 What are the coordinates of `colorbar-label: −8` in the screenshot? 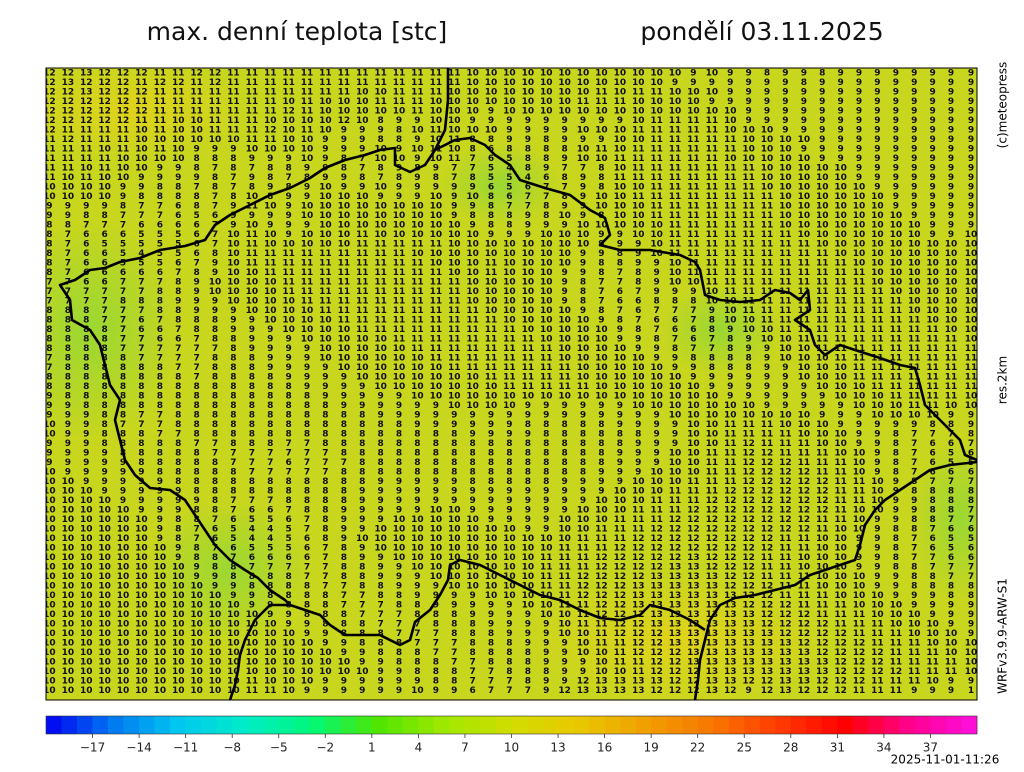 It's located at (232, 748).